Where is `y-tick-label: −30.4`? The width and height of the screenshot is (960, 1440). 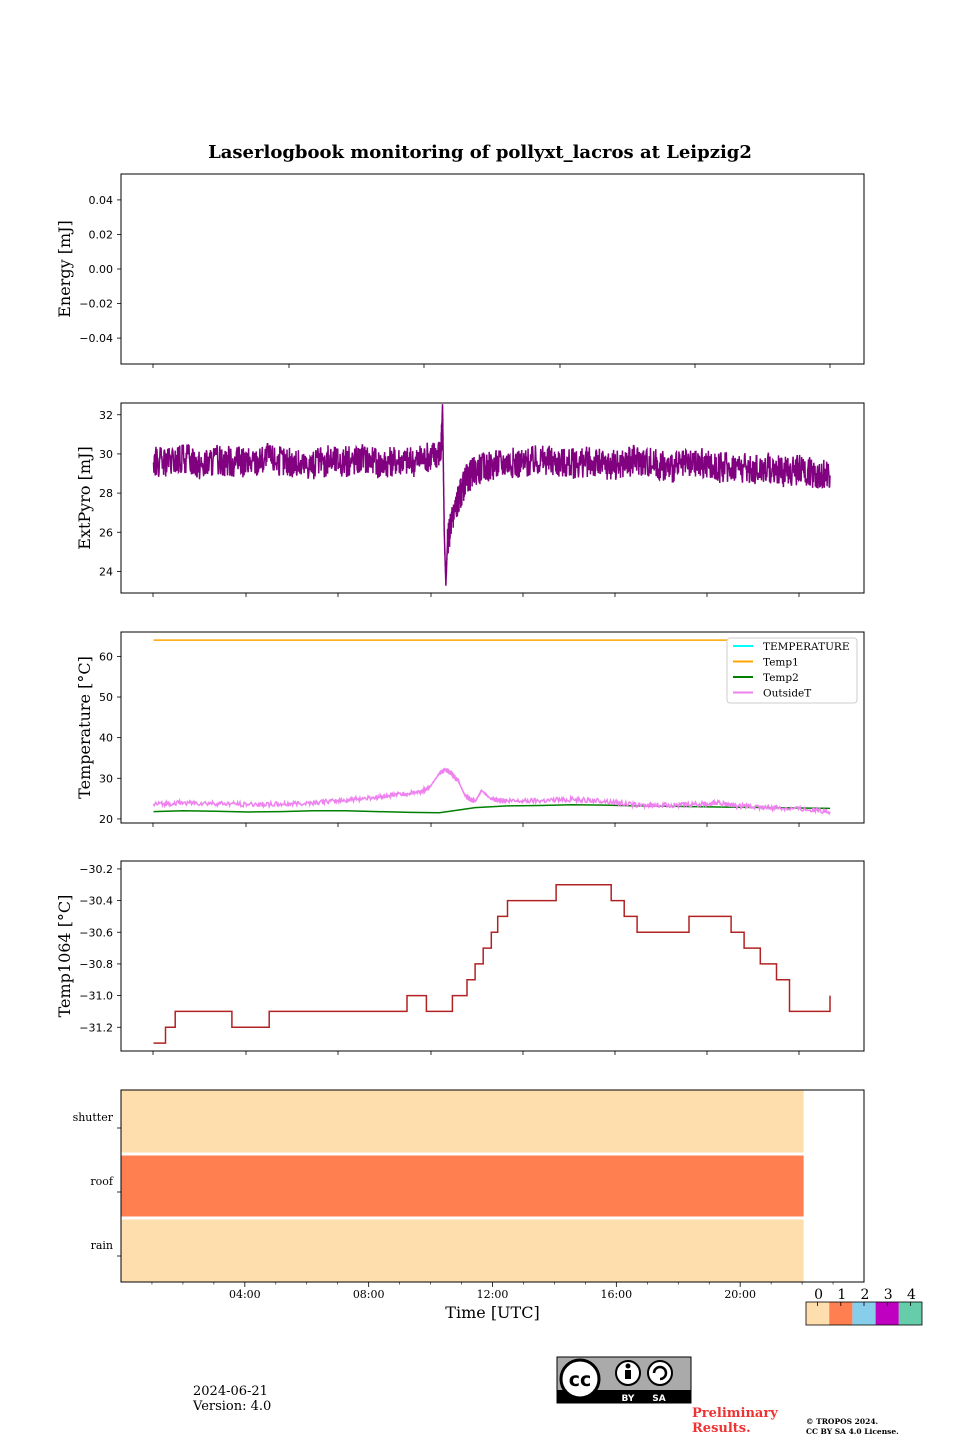 y-tick-label: −30.4 is located at coordinates (96, 901).